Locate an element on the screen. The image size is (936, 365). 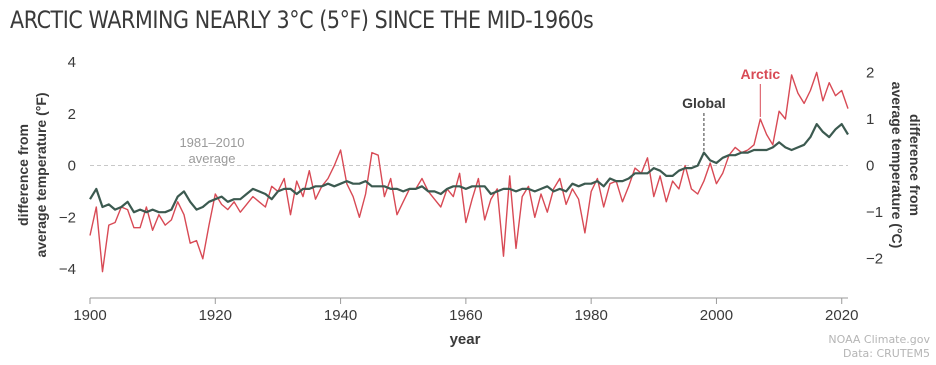
x-axis-title: year is located at coordinates (465, 339).